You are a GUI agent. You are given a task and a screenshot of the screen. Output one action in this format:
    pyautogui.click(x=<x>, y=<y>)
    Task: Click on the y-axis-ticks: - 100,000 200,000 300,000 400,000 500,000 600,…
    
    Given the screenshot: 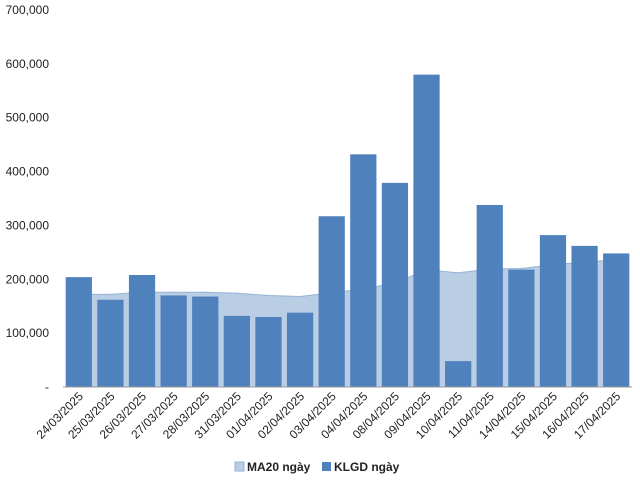 What is the action you would take?
    pyautogui.click(x=28, y=198)
    